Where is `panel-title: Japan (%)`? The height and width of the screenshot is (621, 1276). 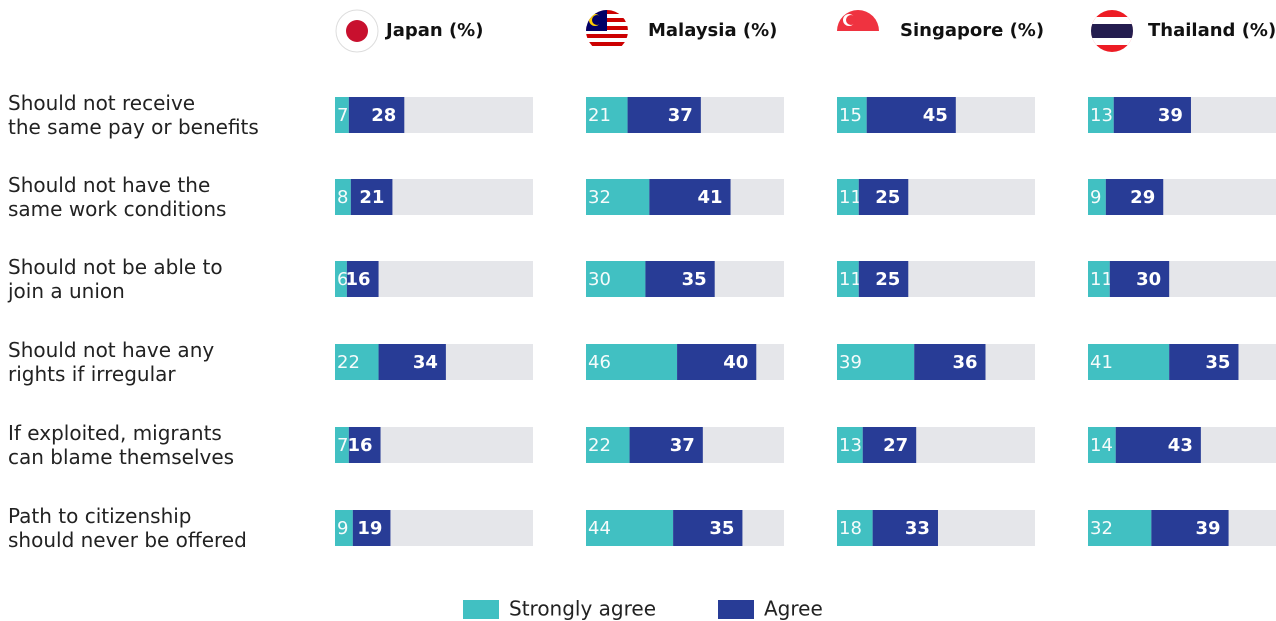
panel-title: Japan (%) is located at coordinates (433, 30).